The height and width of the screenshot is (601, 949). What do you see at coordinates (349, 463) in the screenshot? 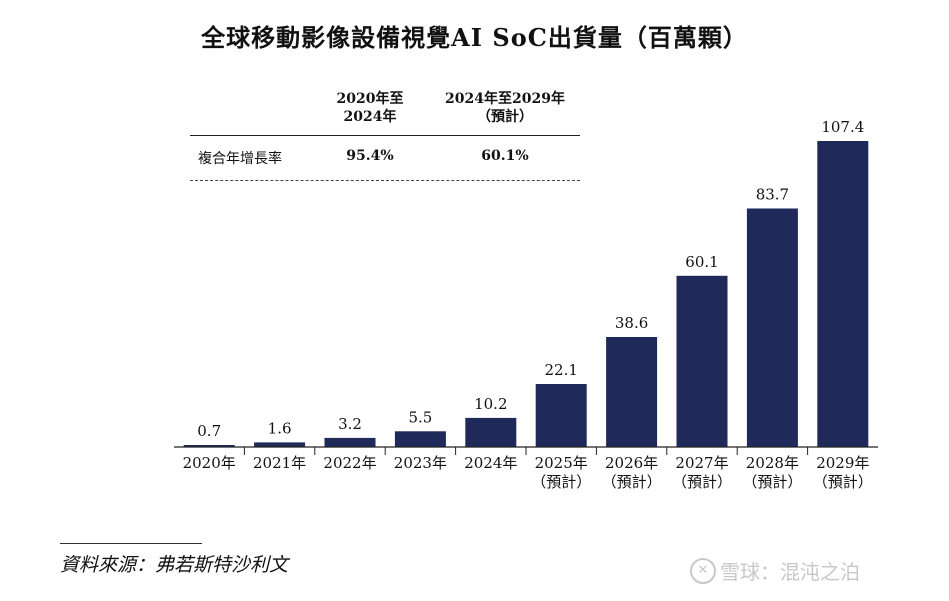
I see `category-label: 2022年` at bounding box center [349, 463].